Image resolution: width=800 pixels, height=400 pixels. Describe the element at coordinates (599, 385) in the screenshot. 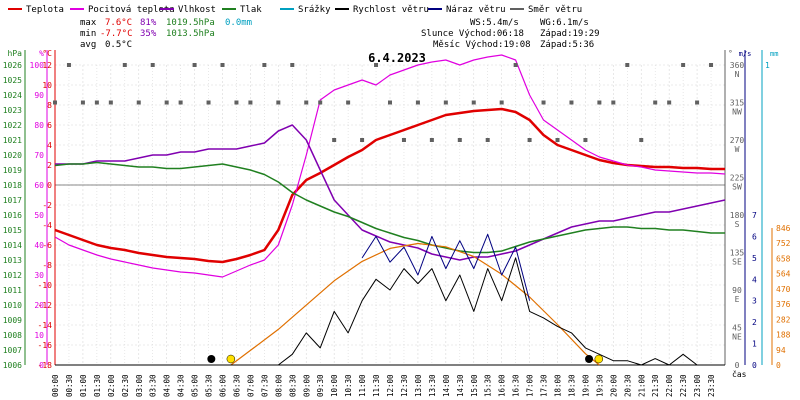

I see `time-tick-label: 19:30` at that location.